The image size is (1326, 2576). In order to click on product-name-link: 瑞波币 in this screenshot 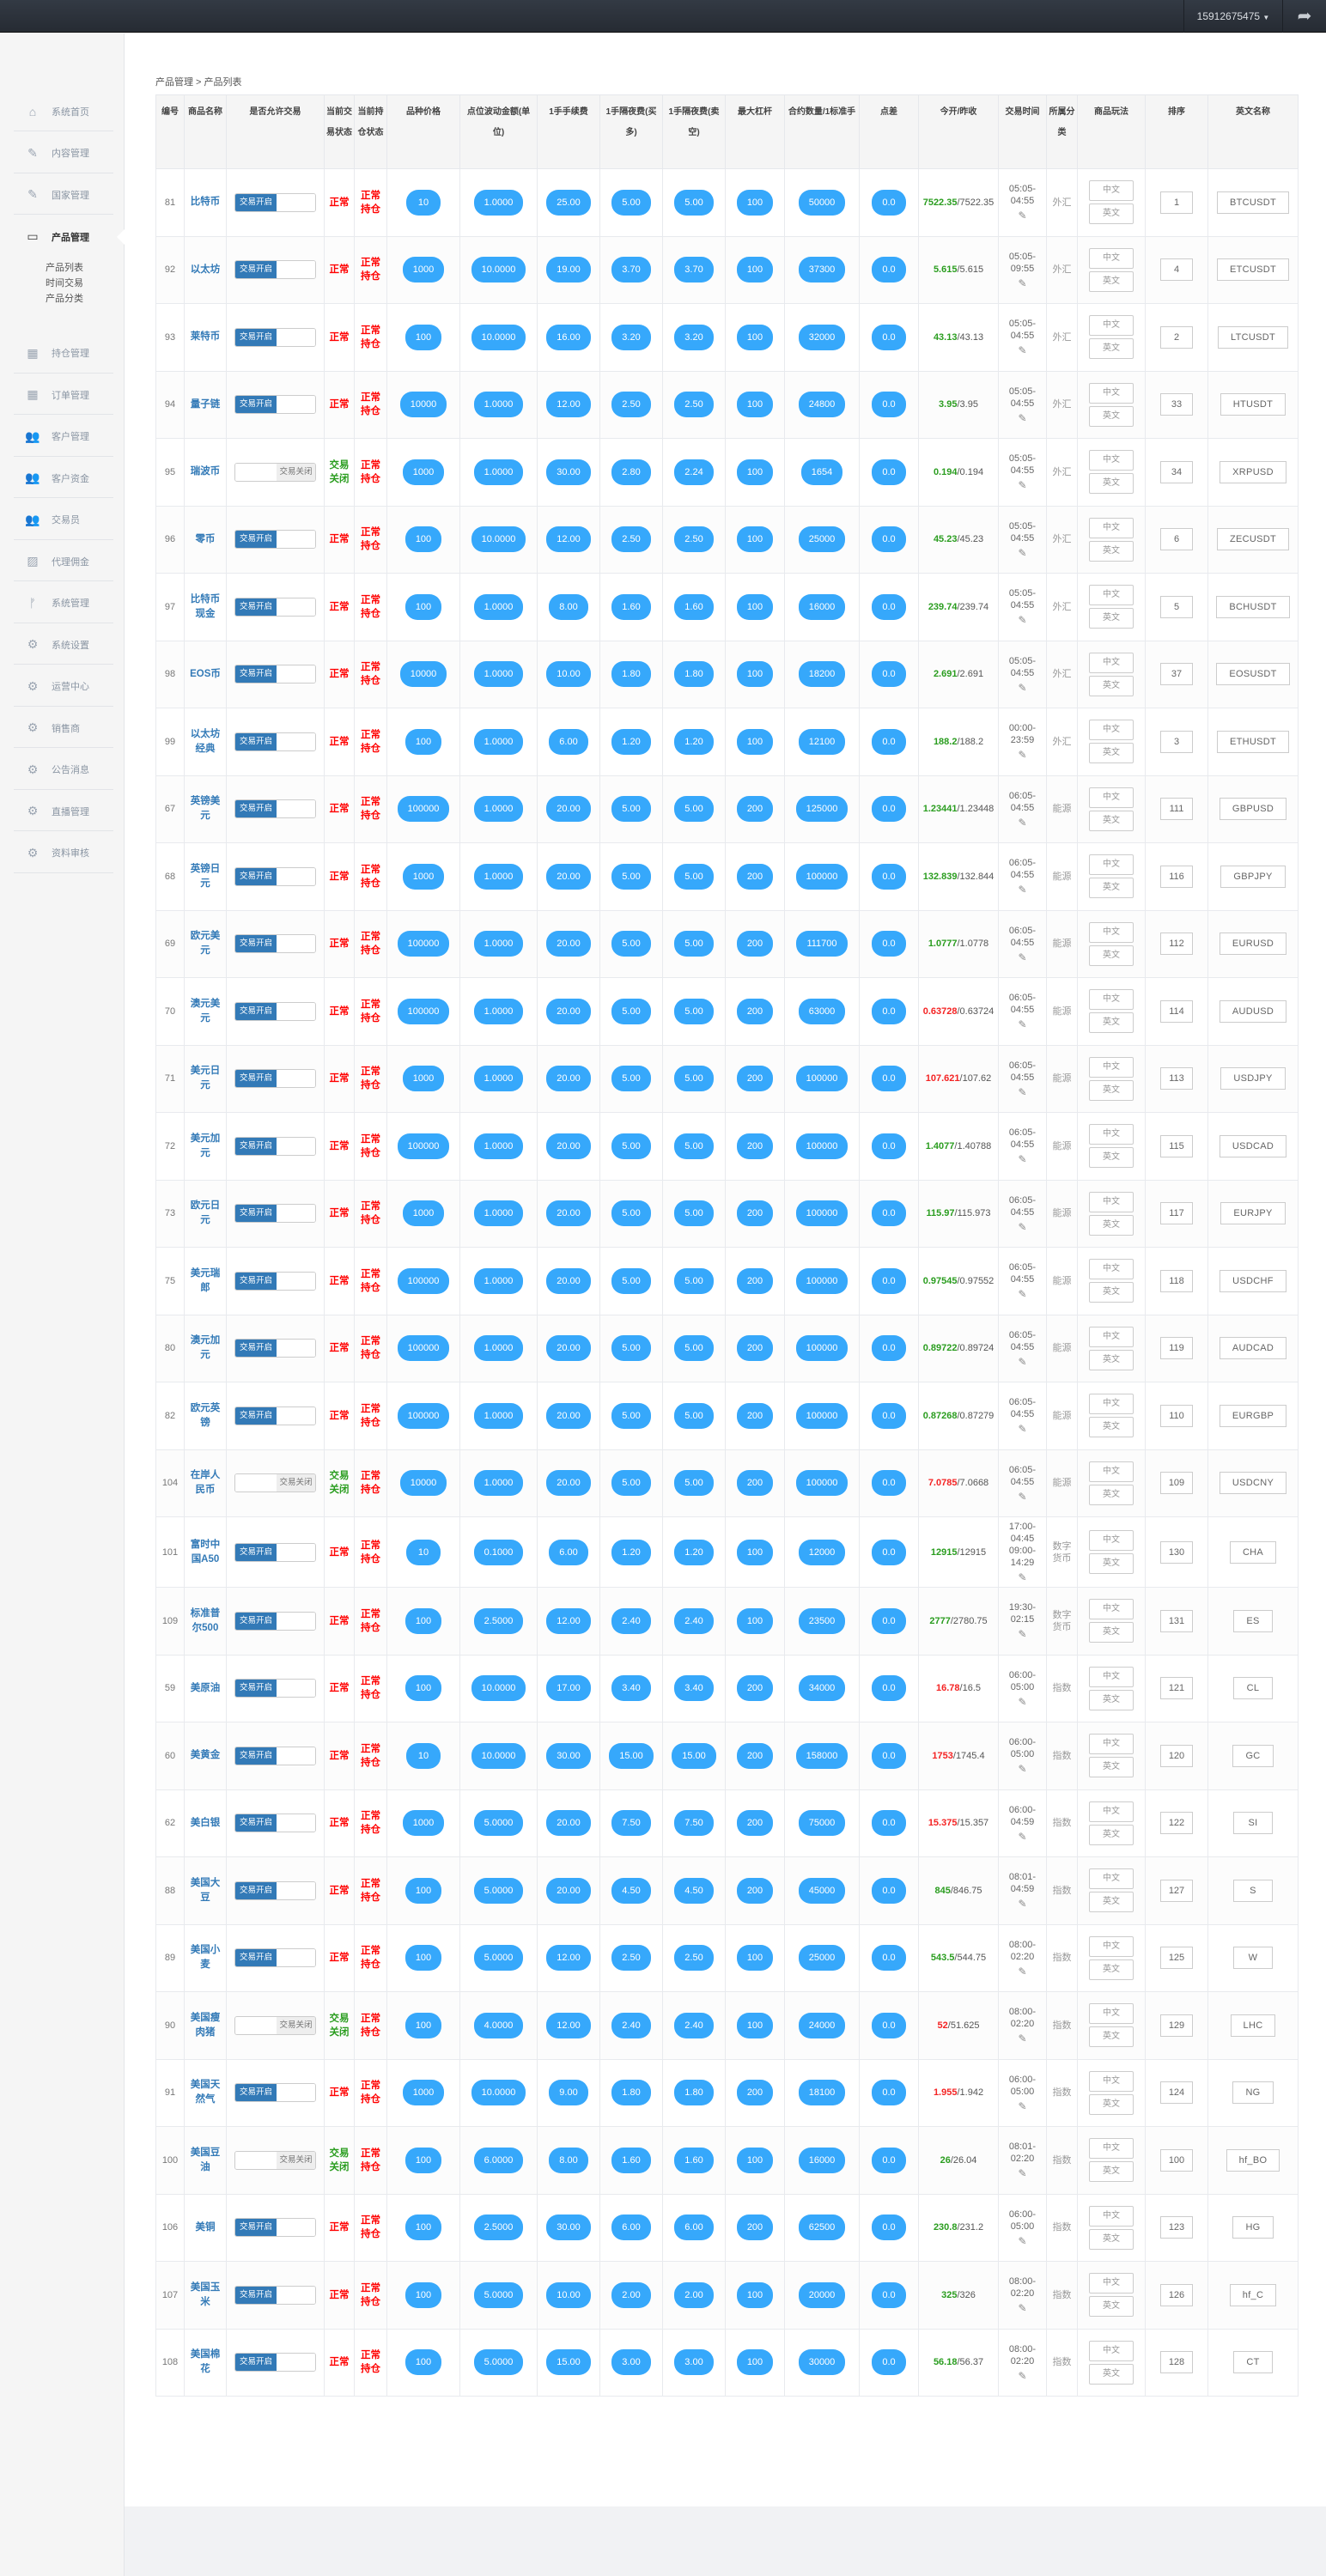, I will do `click(206, 472)`.